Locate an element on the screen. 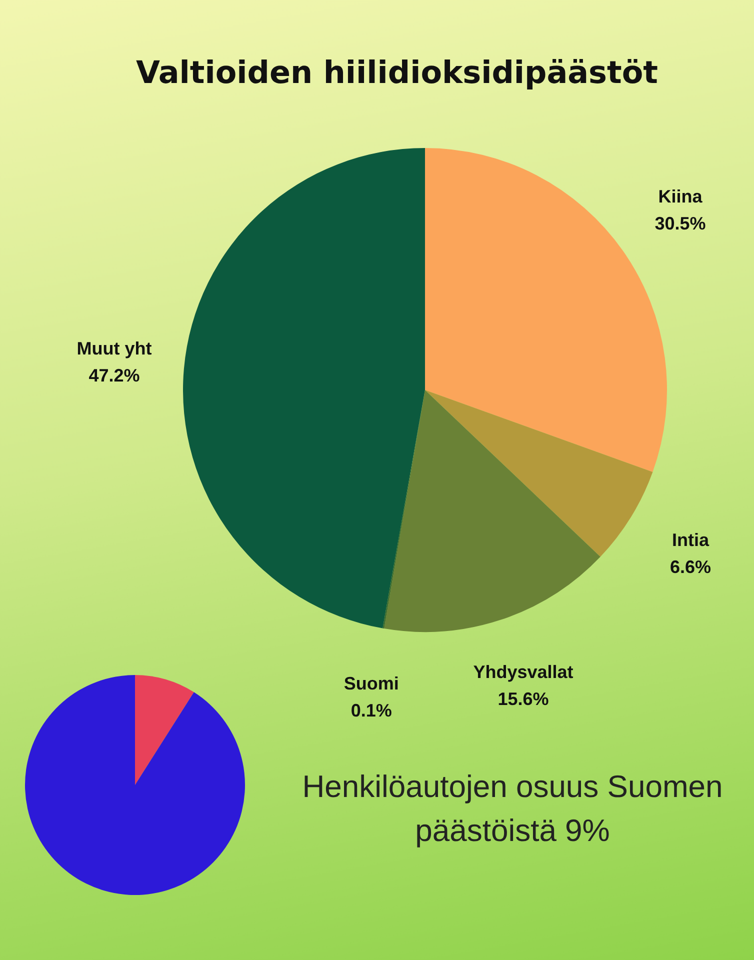 The width and height of the screenshot is (754, 960). slice-label: Kiina is located at coordinates (681, 196).